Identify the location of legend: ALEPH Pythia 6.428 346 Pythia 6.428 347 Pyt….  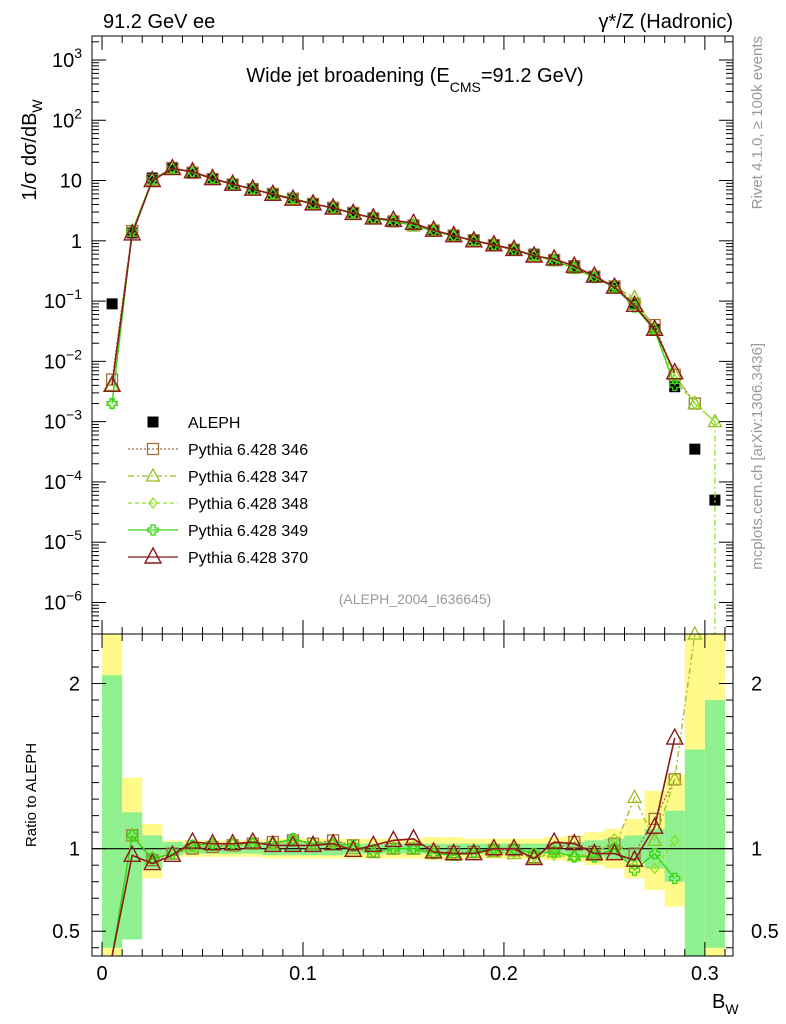
(218, 491).